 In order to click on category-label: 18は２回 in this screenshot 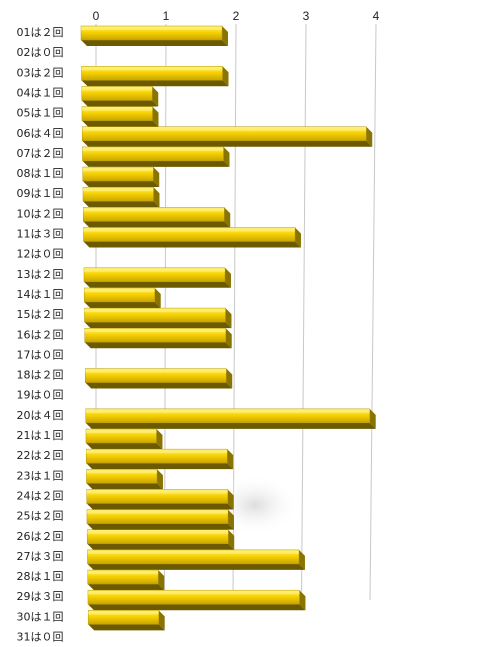, I will do `click(40, 375)`.